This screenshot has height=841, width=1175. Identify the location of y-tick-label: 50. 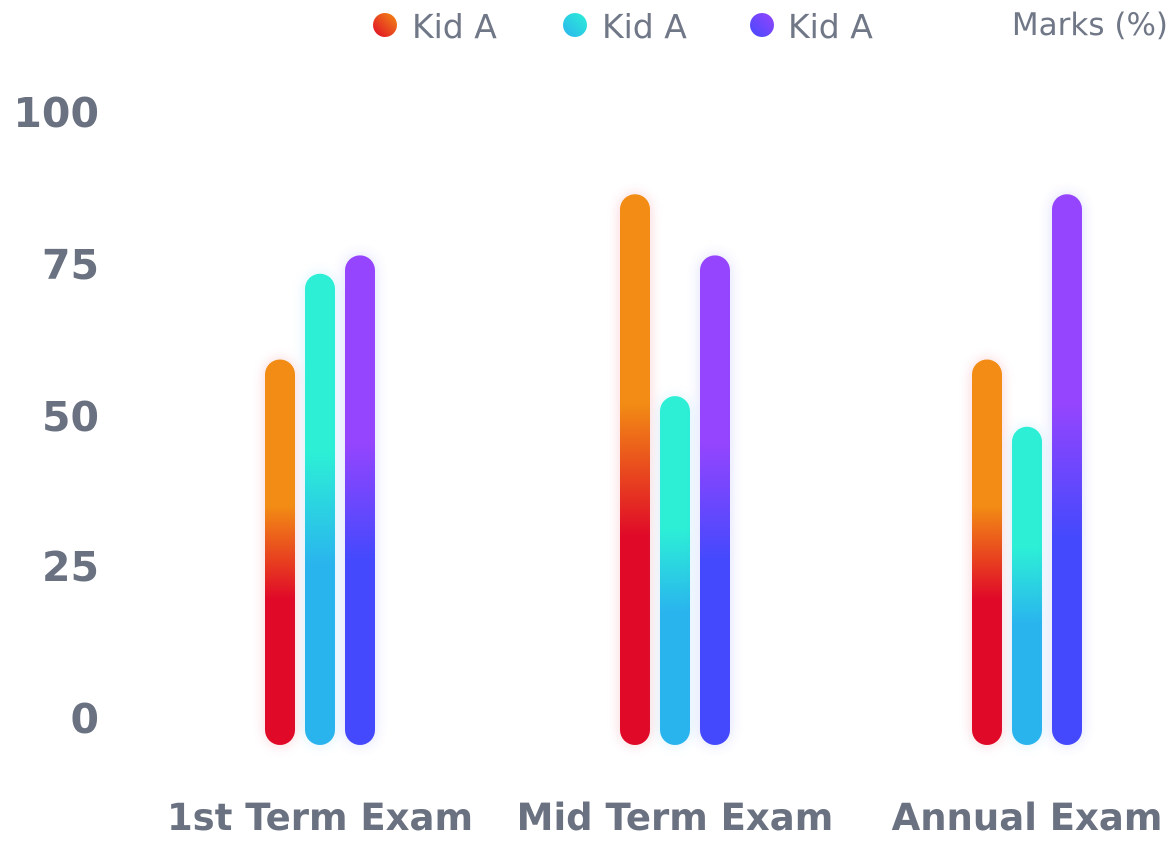
(70, 417).